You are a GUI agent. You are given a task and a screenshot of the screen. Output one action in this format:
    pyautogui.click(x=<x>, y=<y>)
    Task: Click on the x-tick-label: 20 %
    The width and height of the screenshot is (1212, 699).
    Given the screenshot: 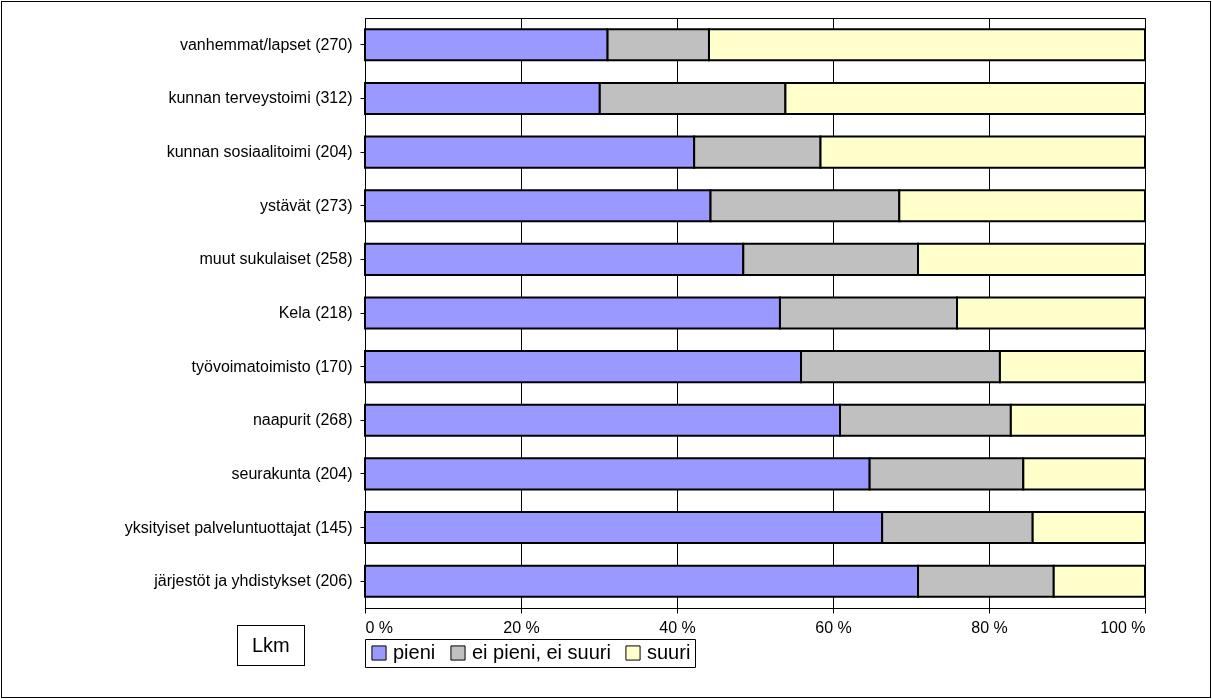 What is the action you would take?
    pyautogui.click(x=521, y=627)
    